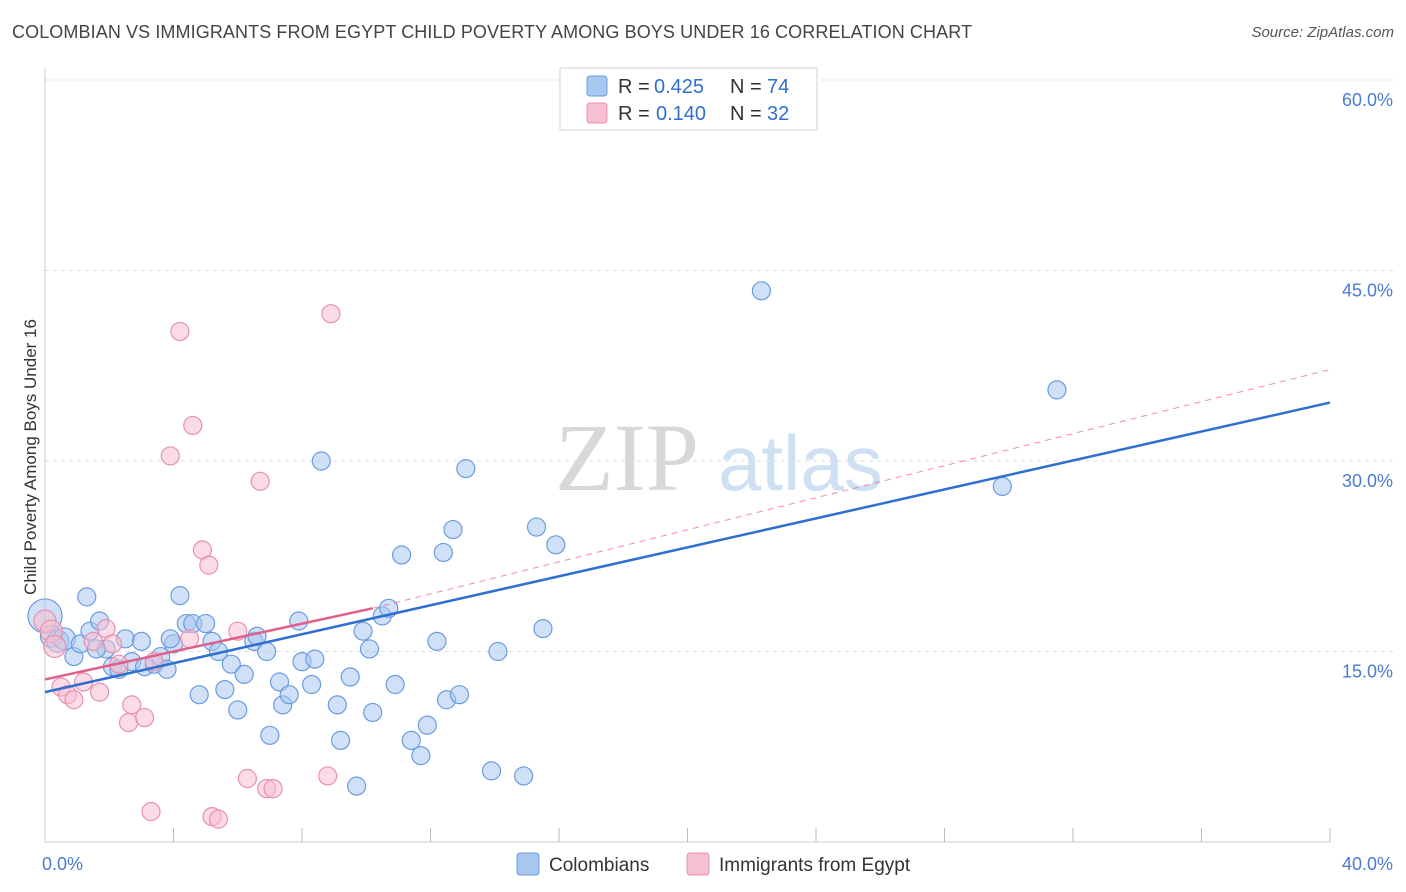  I want to click on legend-bottom: Colombians Immigrants from Egypt, so click(713, 864).